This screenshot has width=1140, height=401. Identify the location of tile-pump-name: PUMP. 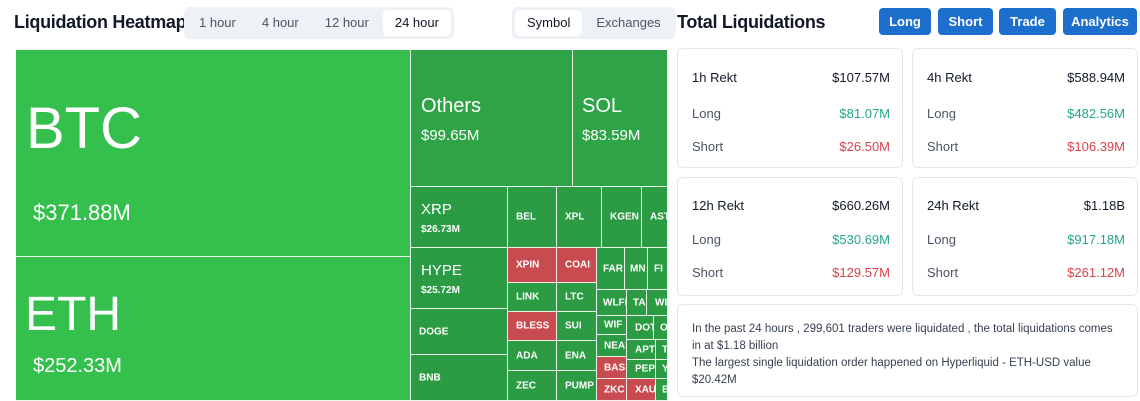
(579, 385).